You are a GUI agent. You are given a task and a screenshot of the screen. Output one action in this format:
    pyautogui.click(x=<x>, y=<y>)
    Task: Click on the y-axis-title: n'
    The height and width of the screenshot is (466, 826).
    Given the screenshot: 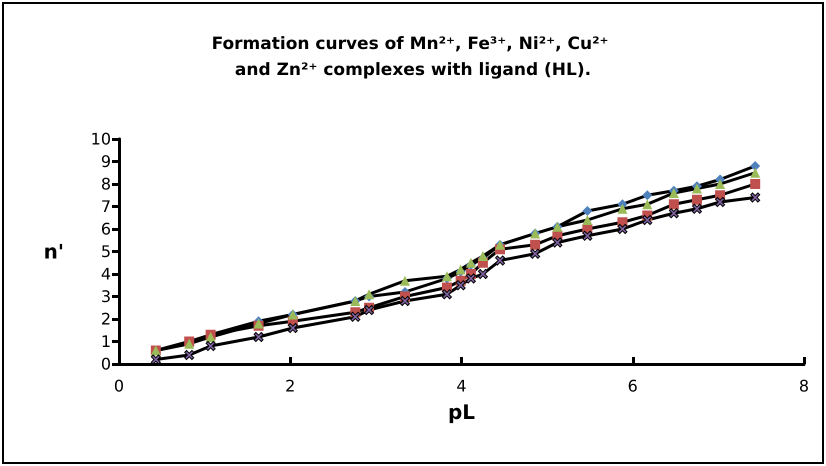 What is the action you would take?
    pyautogui.click(x=54, y=252)
    